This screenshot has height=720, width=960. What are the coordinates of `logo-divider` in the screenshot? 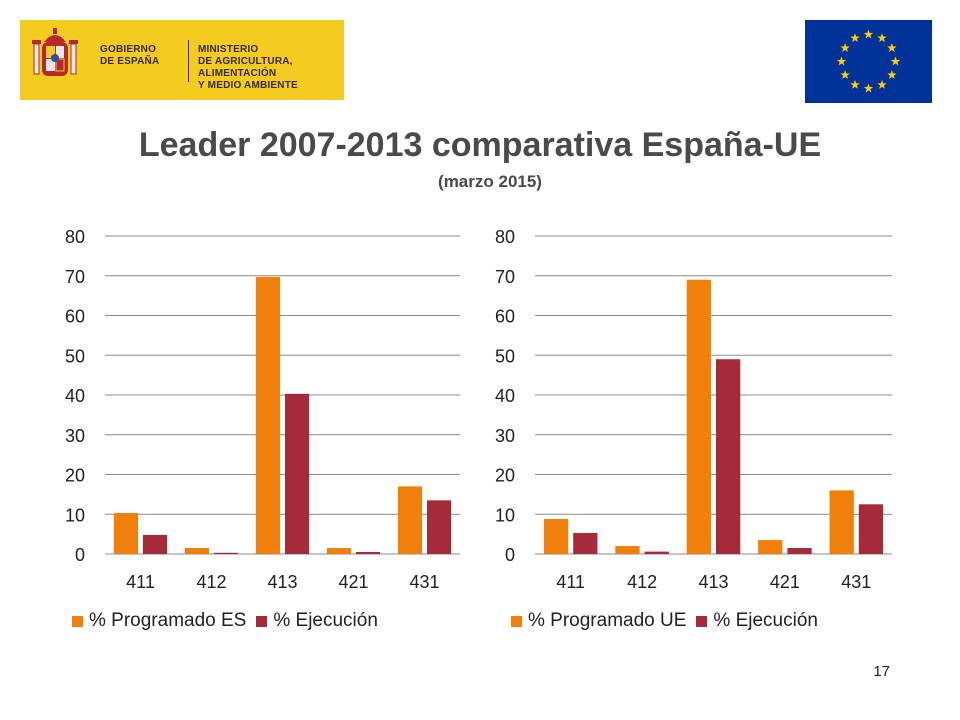 It's located at (188, 61).